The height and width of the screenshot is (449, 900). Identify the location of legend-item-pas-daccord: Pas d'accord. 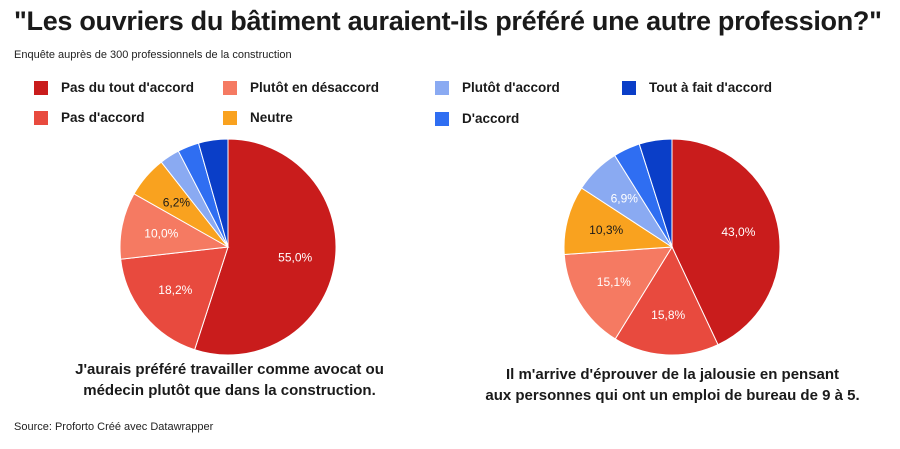
(89, 117).